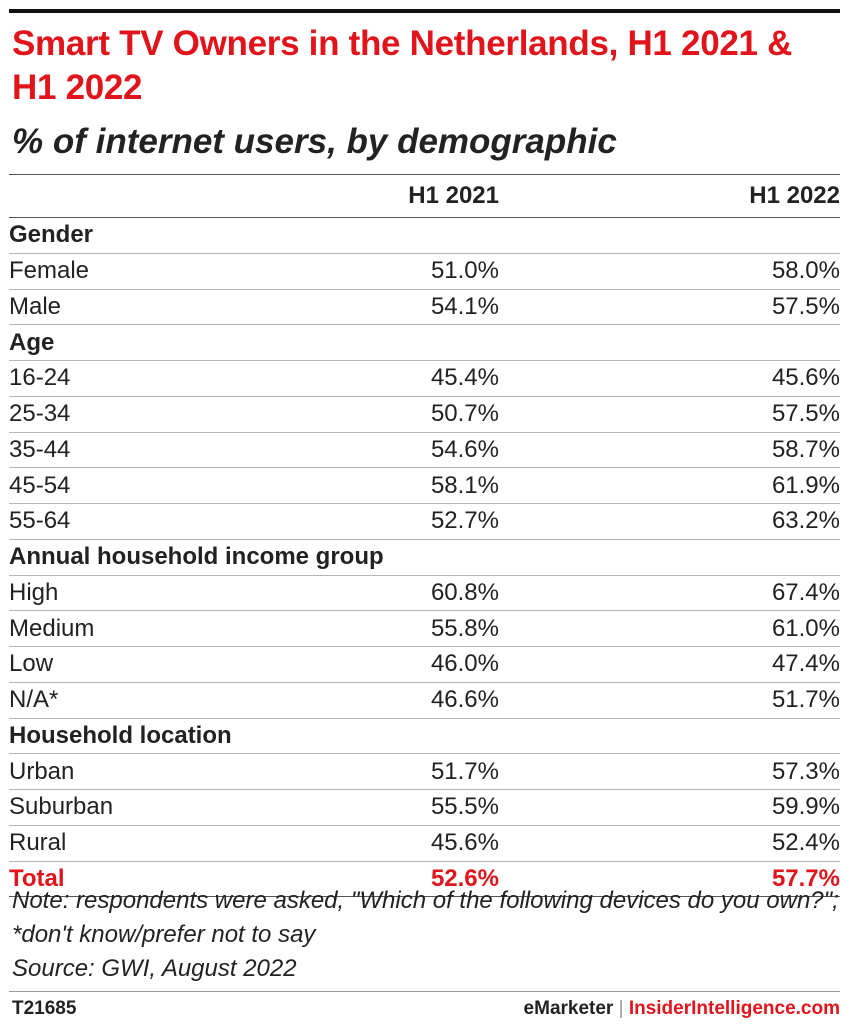 The width and height of the screenshot is (851, 1024). What do you see at coordinates (424, 379) in the screenshot?
I see `table-row: 16-24 45.4% 45.6%` at bounding box center [424, 379].